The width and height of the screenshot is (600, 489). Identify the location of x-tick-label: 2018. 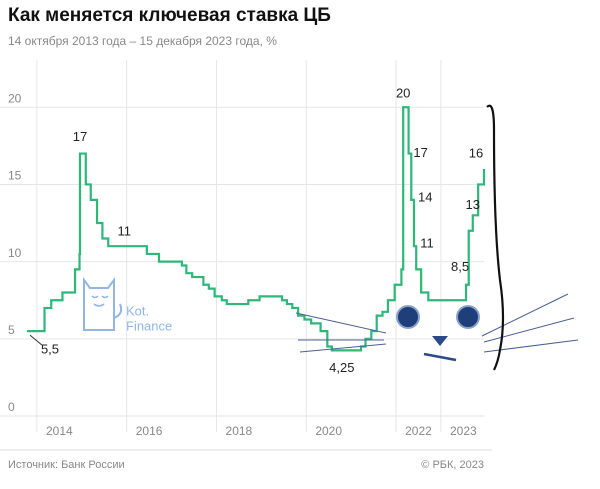
(239, 431).